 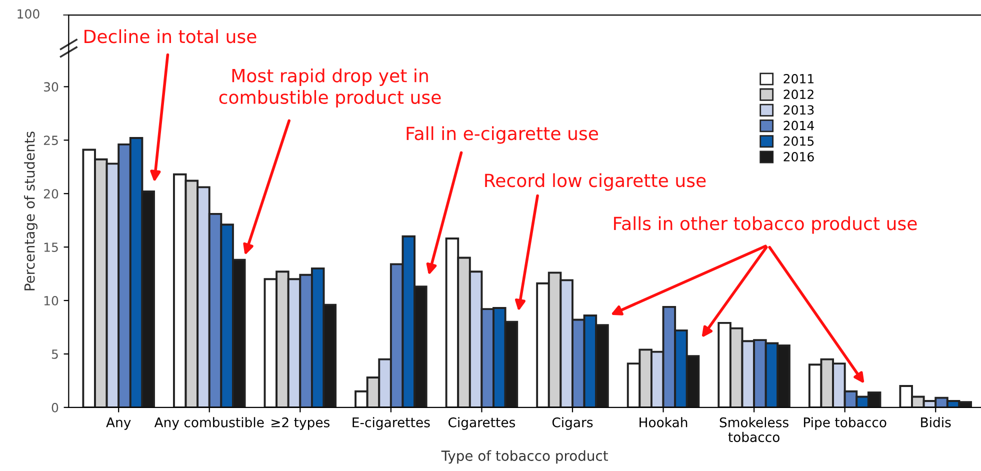 I want to click on legend-label: 2012, so click(x=799, y=95).